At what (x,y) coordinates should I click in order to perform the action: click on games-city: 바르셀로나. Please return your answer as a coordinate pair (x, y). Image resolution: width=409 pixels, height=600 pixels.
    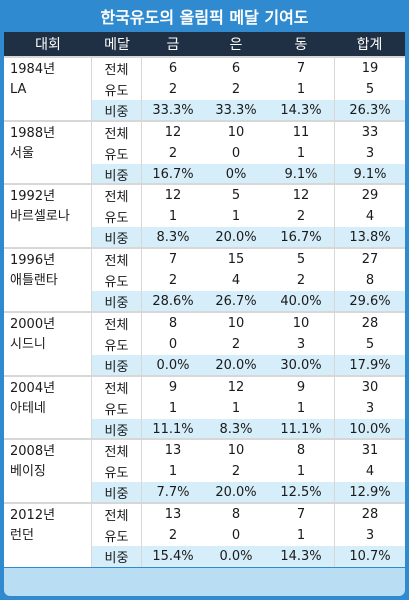
    Looking at the image, I should click on (40, 217).